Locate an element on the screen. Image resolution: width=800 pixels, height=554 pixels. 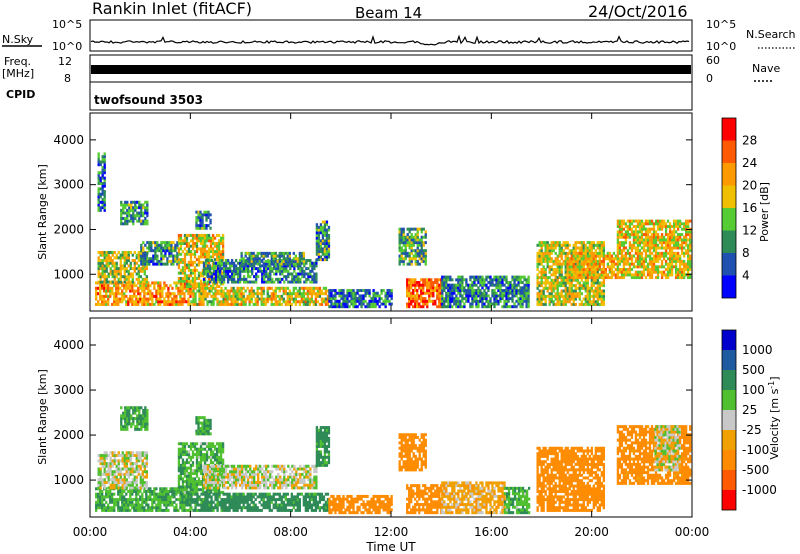
colorbar-swatch is located at coordinates (729, 174).